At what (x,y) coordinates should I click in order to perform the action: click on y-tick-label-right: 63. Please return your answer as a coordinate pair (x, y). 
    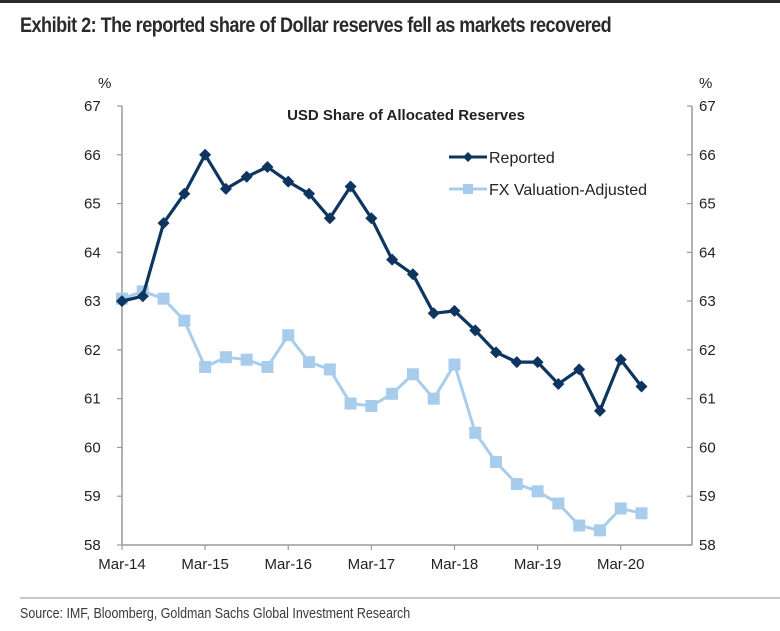
    Looking at the image, I should click on (707, 301).